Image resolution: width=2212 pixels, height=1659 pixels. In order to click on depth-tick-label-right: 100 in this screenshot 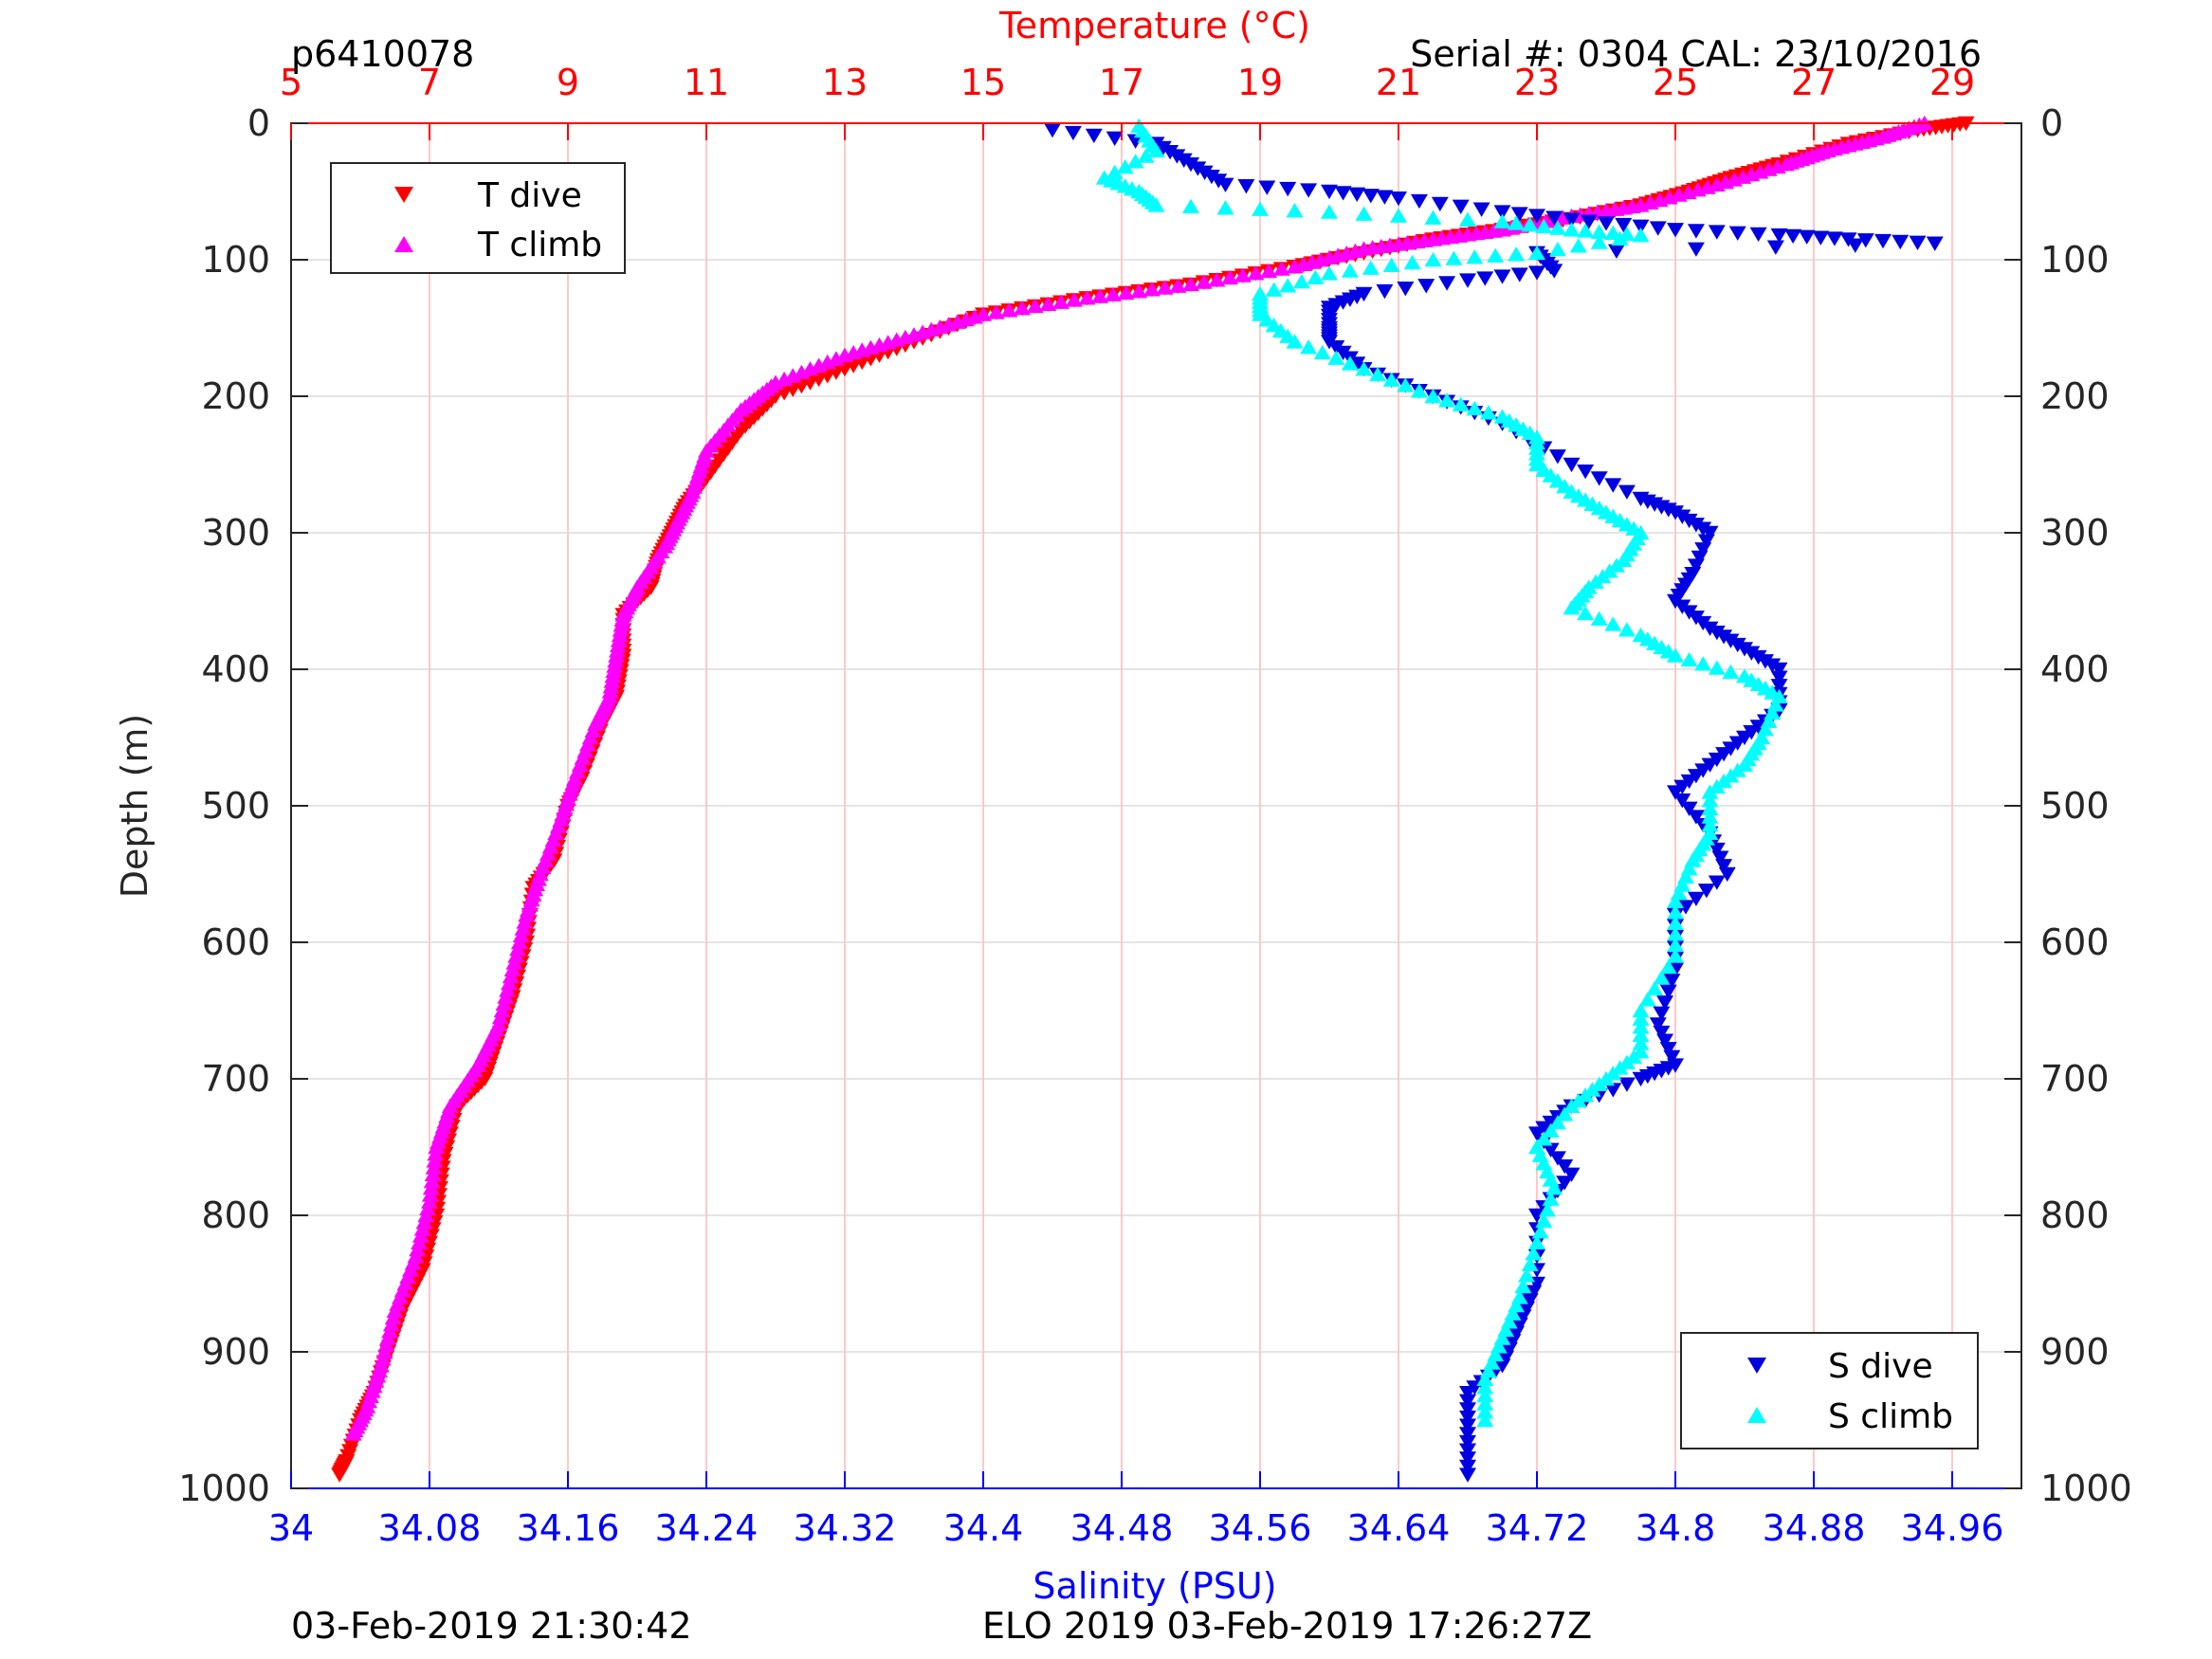, I will do `click(2075, 260)`.